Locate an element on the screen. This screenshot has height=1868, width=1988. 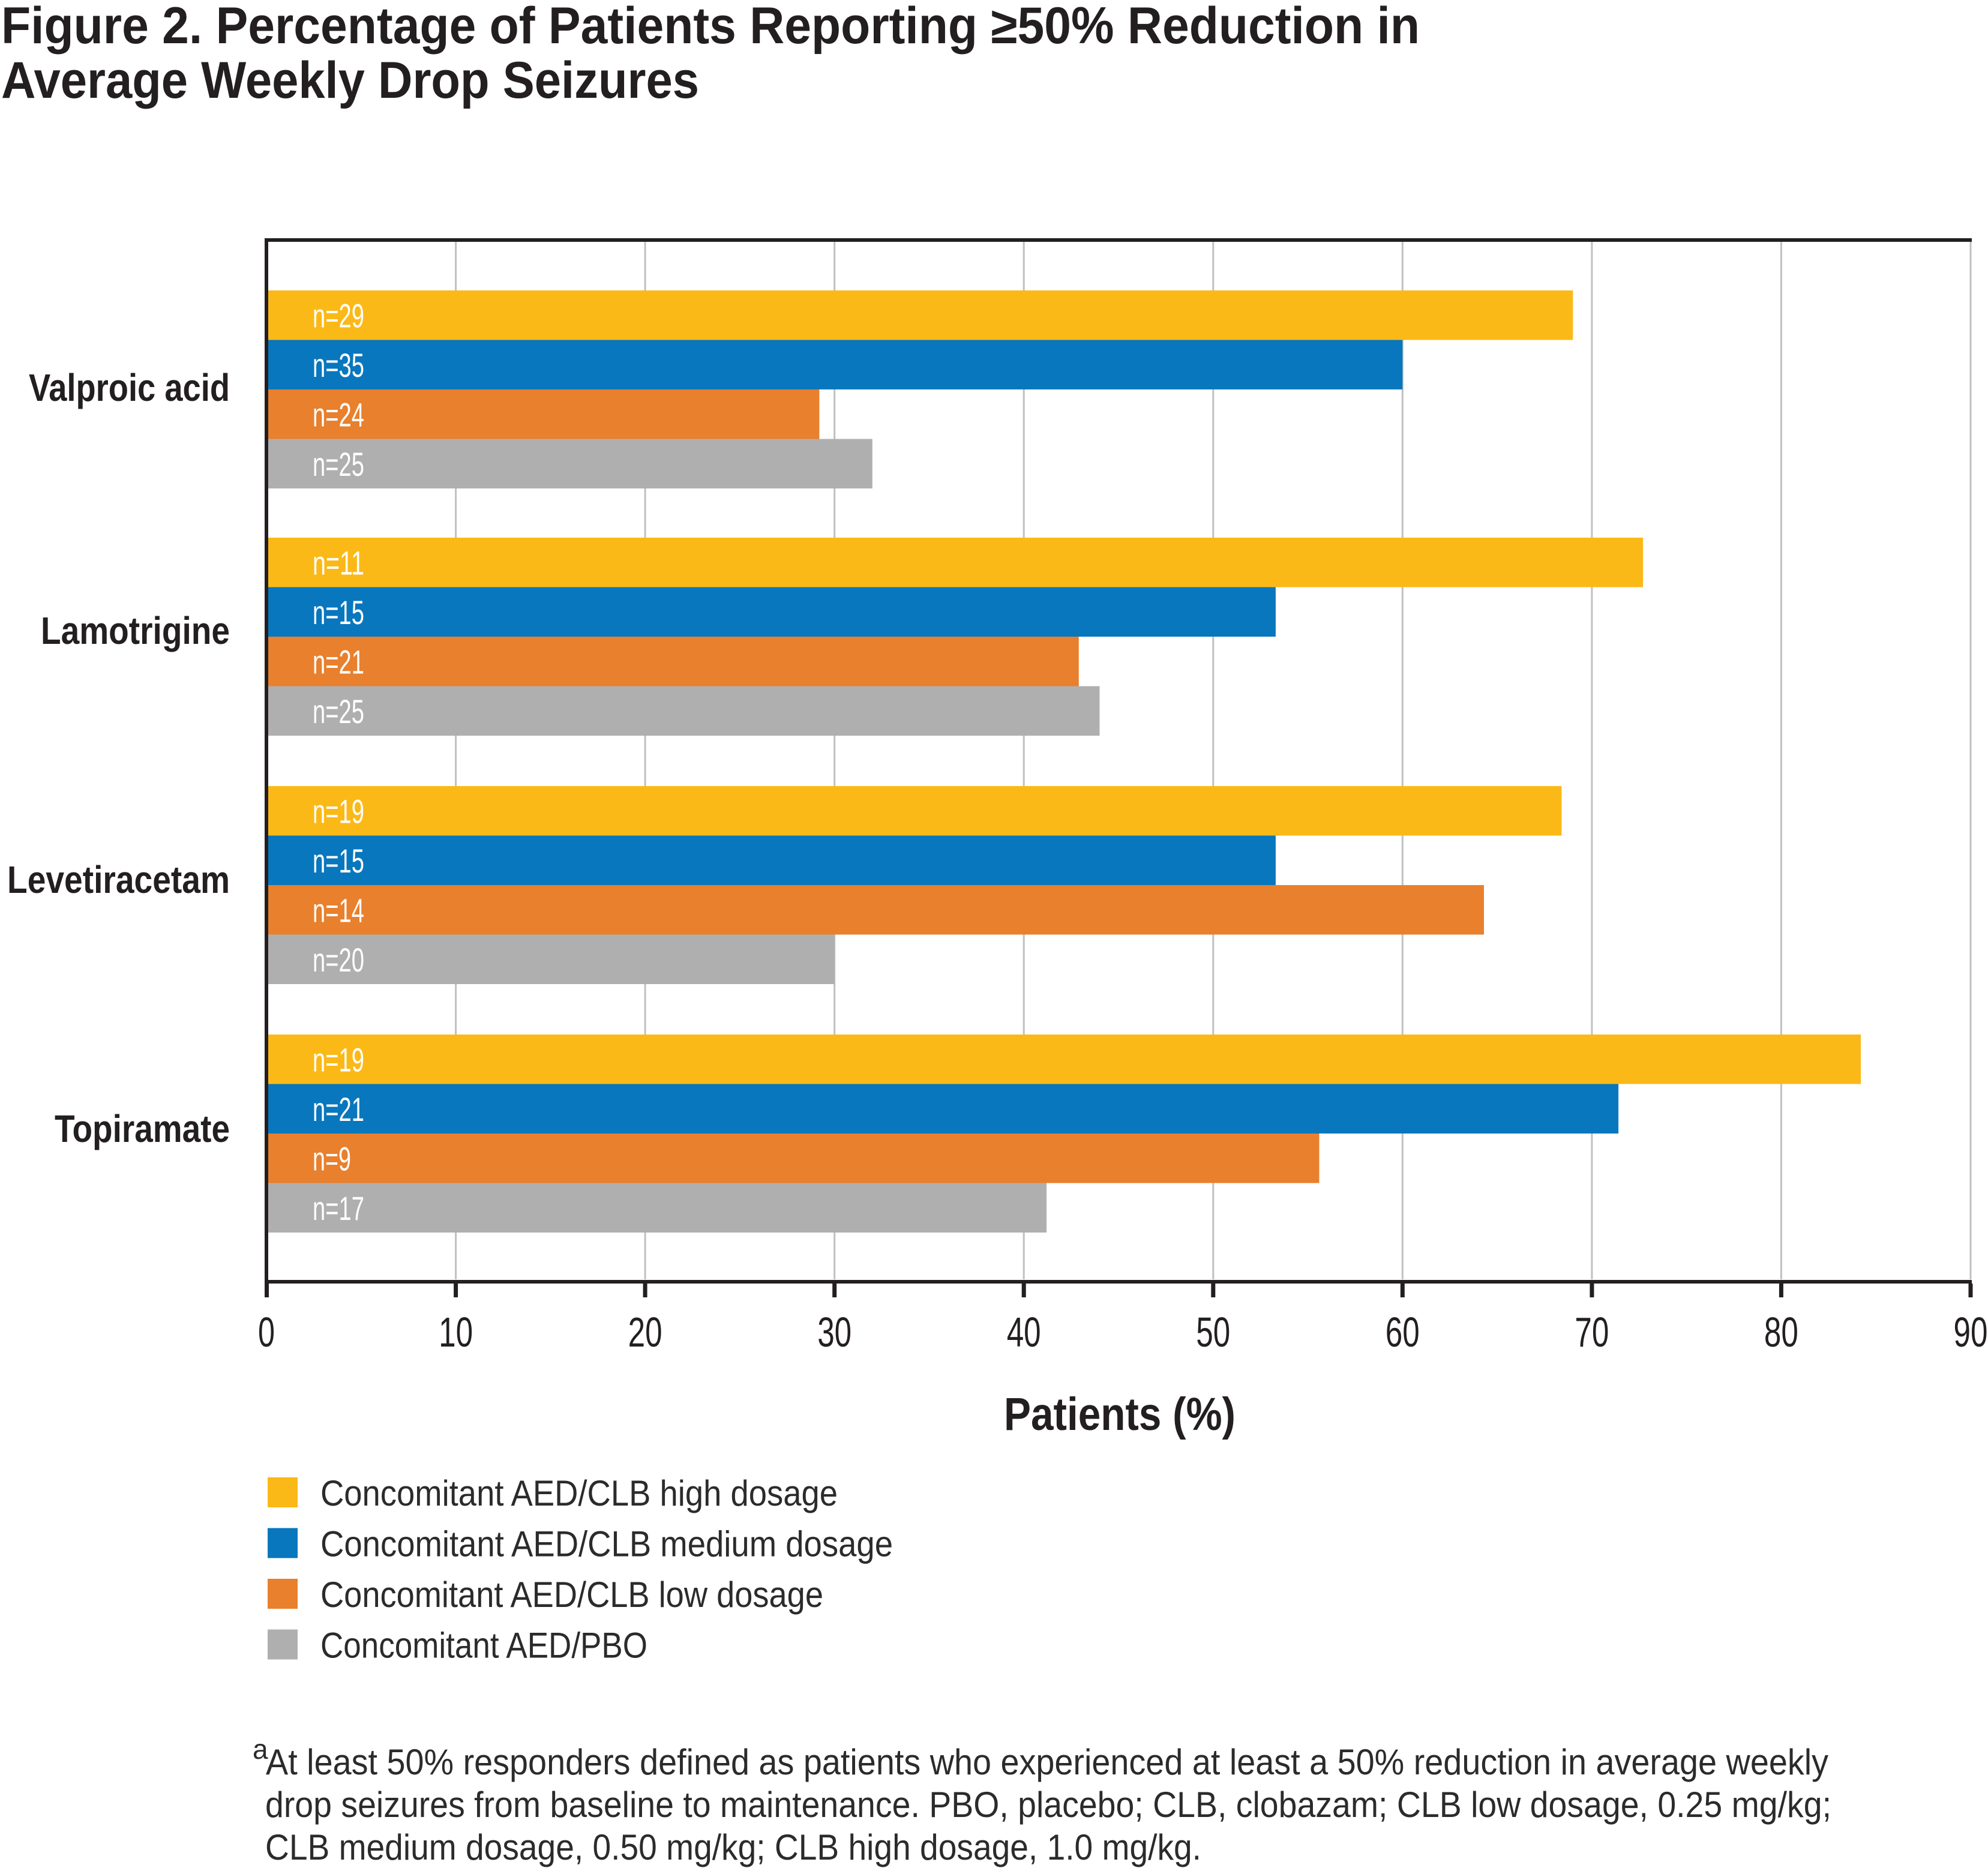
svg-text: 40 is located at coordinates (1024, 1332).